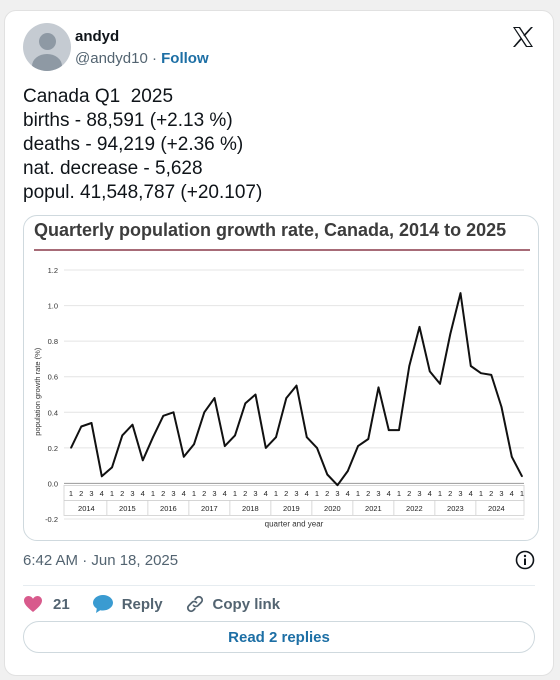  I want to click on copy-link-button: Copy link, so click(233, 604).